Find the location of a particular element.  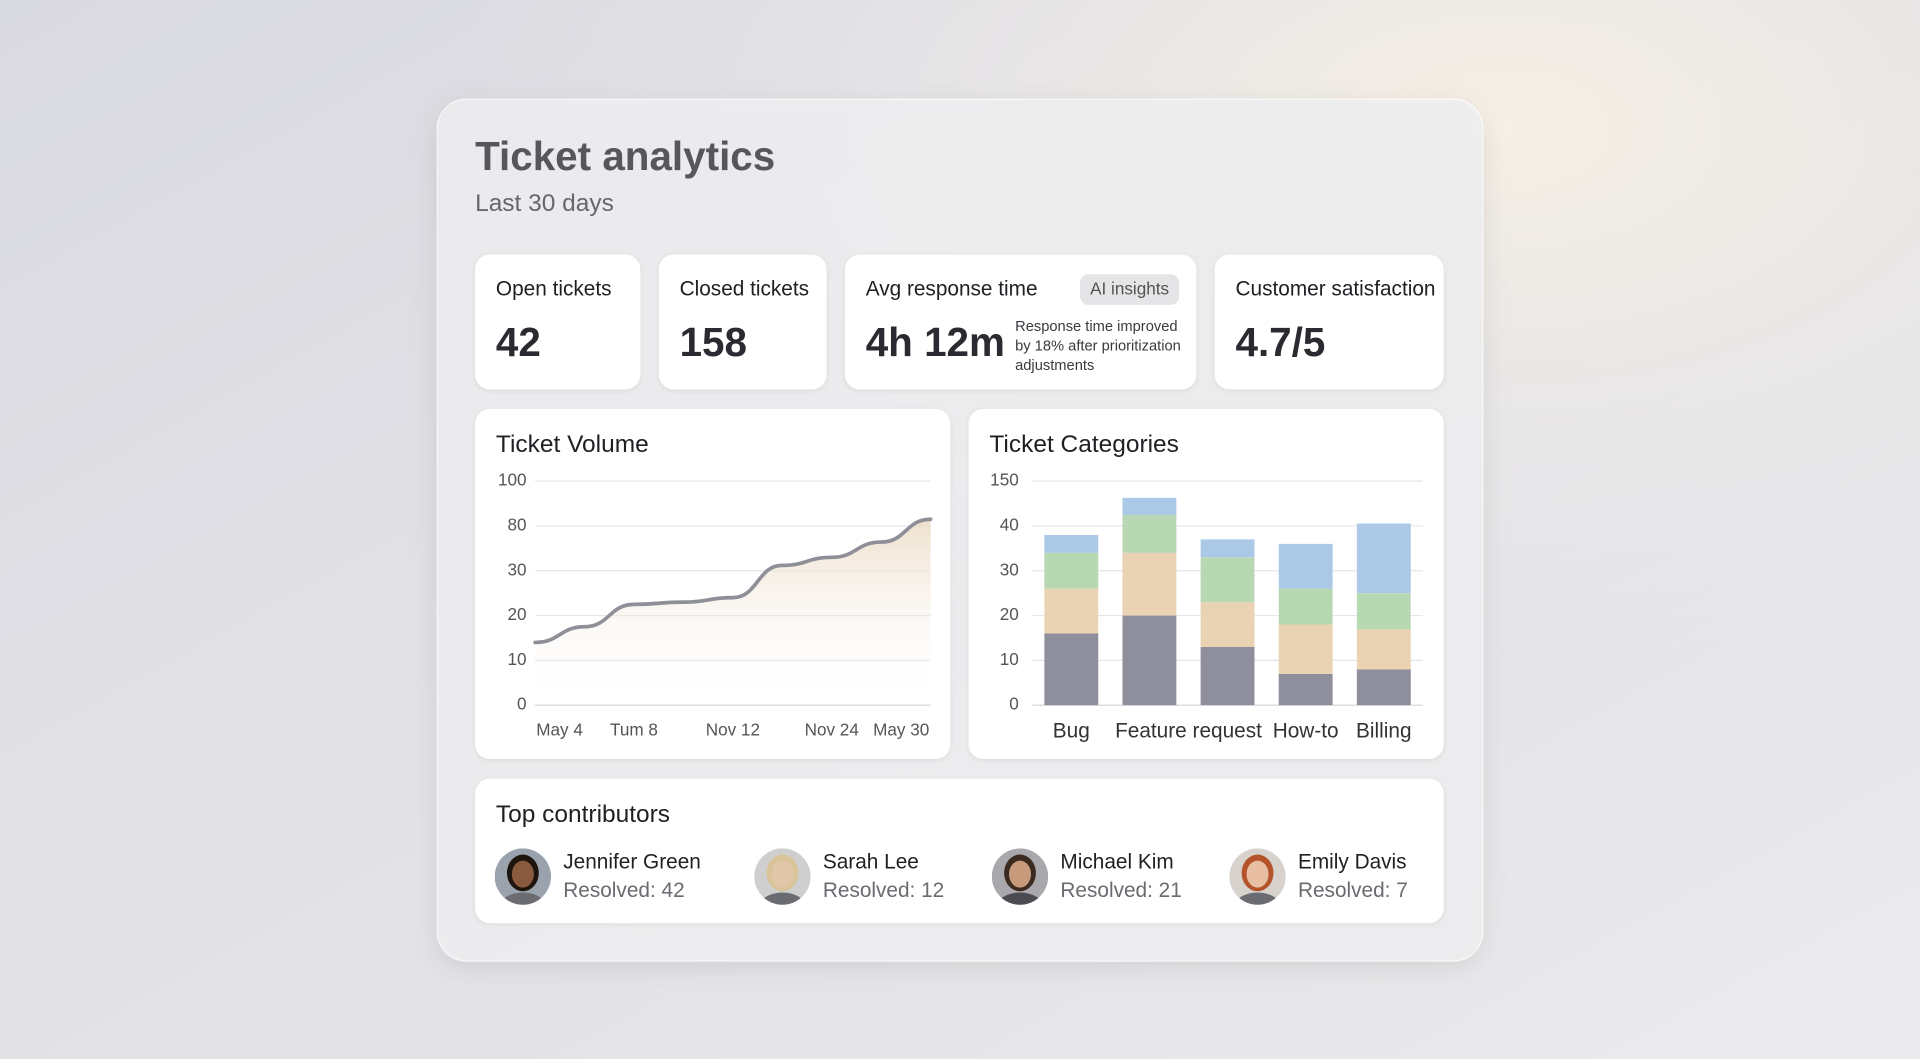

x-tick-label: May 4 is located at coordinates (559, 729).